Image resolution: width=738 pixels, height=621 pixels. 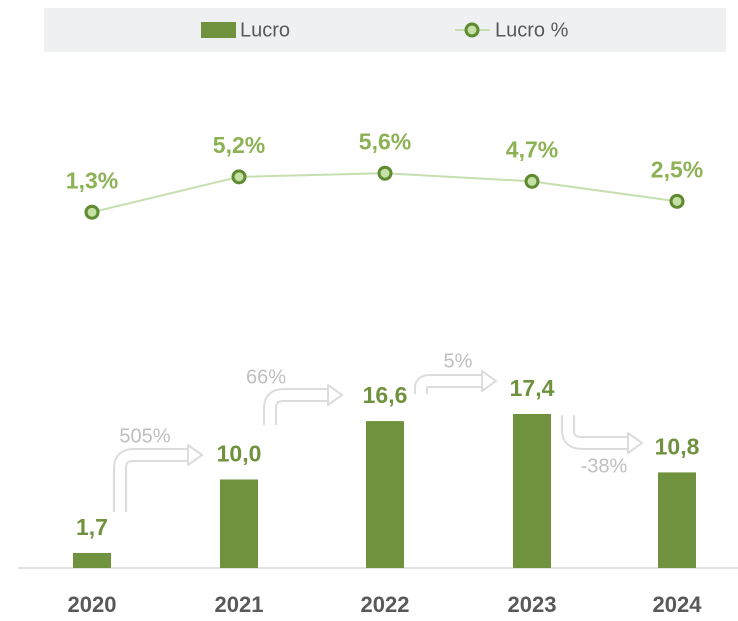 What do you see at coordinates (239, 454) in the screenshot?
I see `bar-label: 10,0` at bounding box center [239, 454].